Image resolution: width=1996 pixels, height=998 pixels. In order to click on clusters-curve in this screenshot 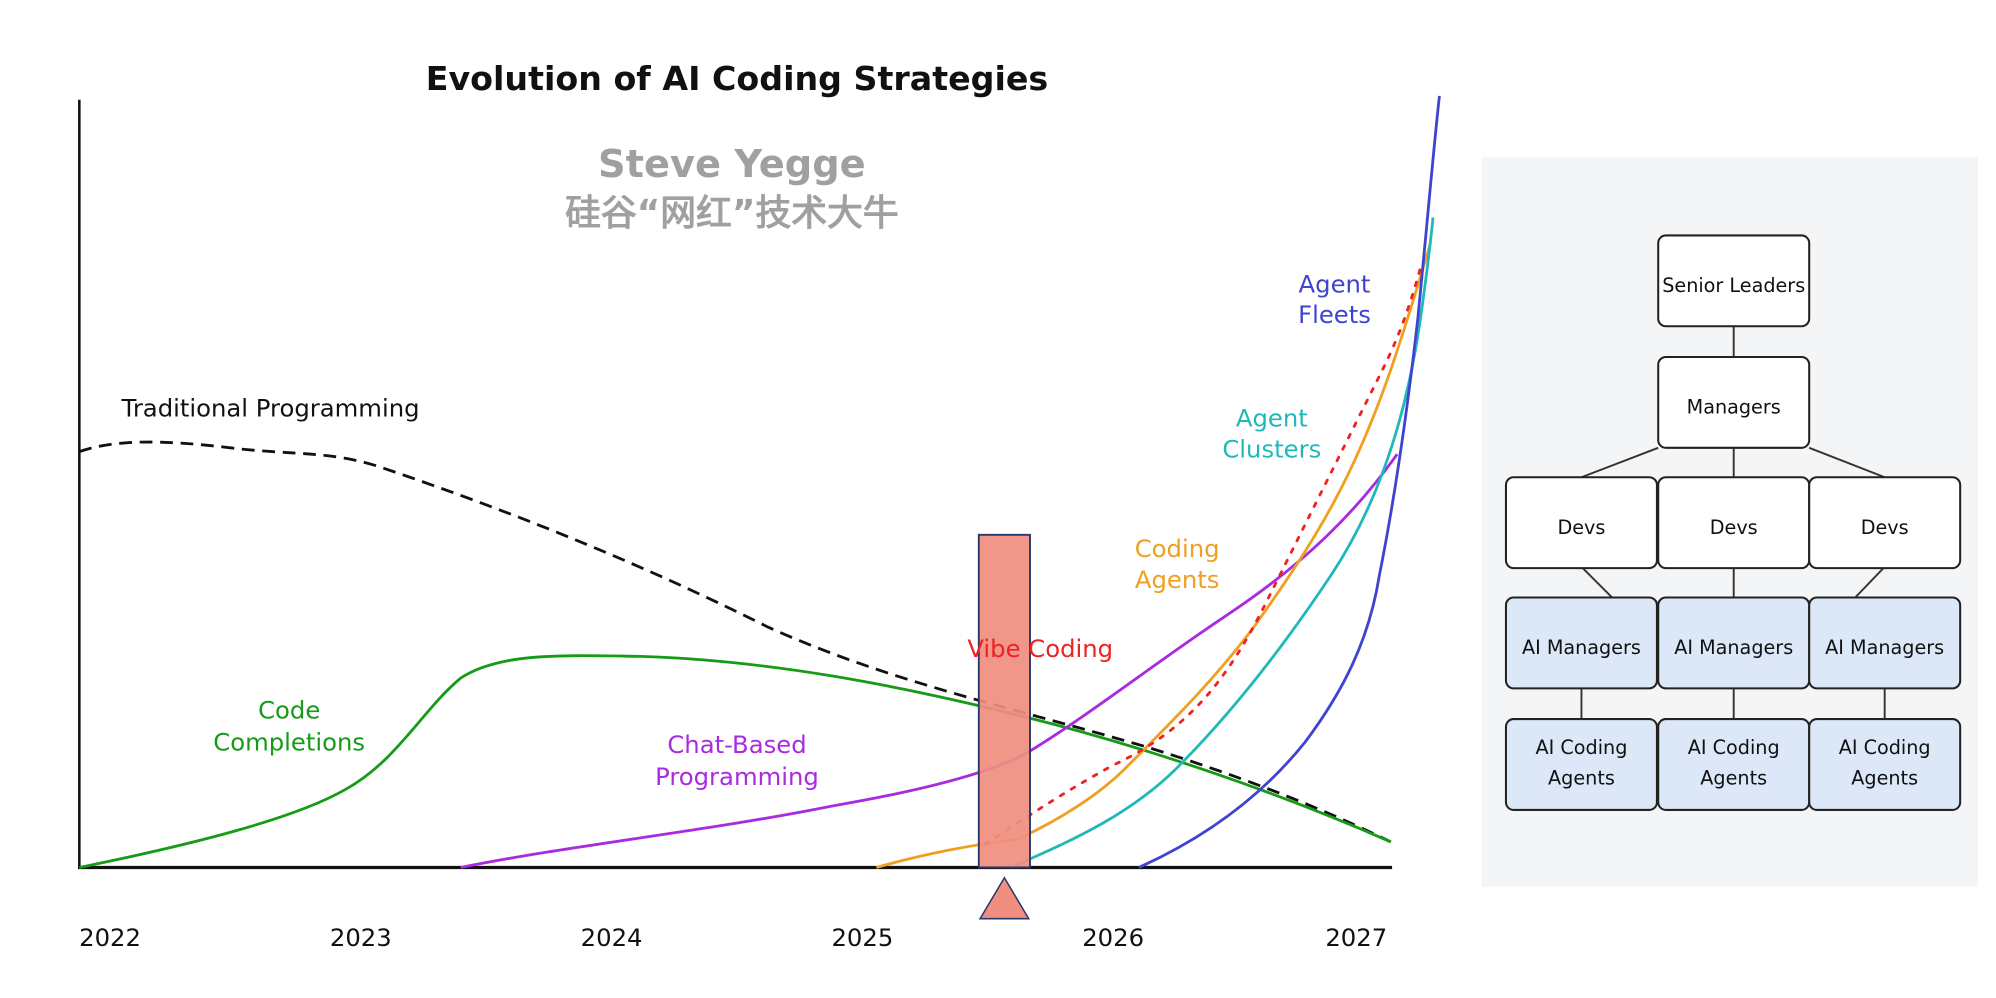, I will do `click(1222, 543)`.